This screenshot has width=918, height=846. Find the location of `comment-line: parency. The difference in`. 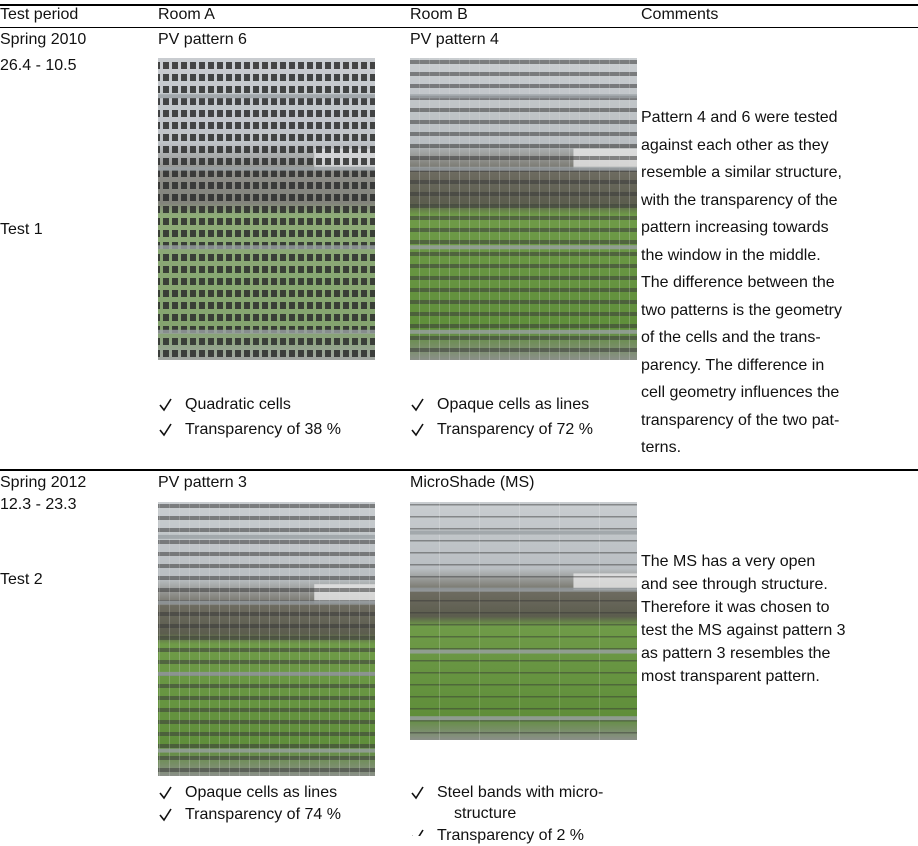

comment-line: parency. The difference in is located at coordinates (733, 365).